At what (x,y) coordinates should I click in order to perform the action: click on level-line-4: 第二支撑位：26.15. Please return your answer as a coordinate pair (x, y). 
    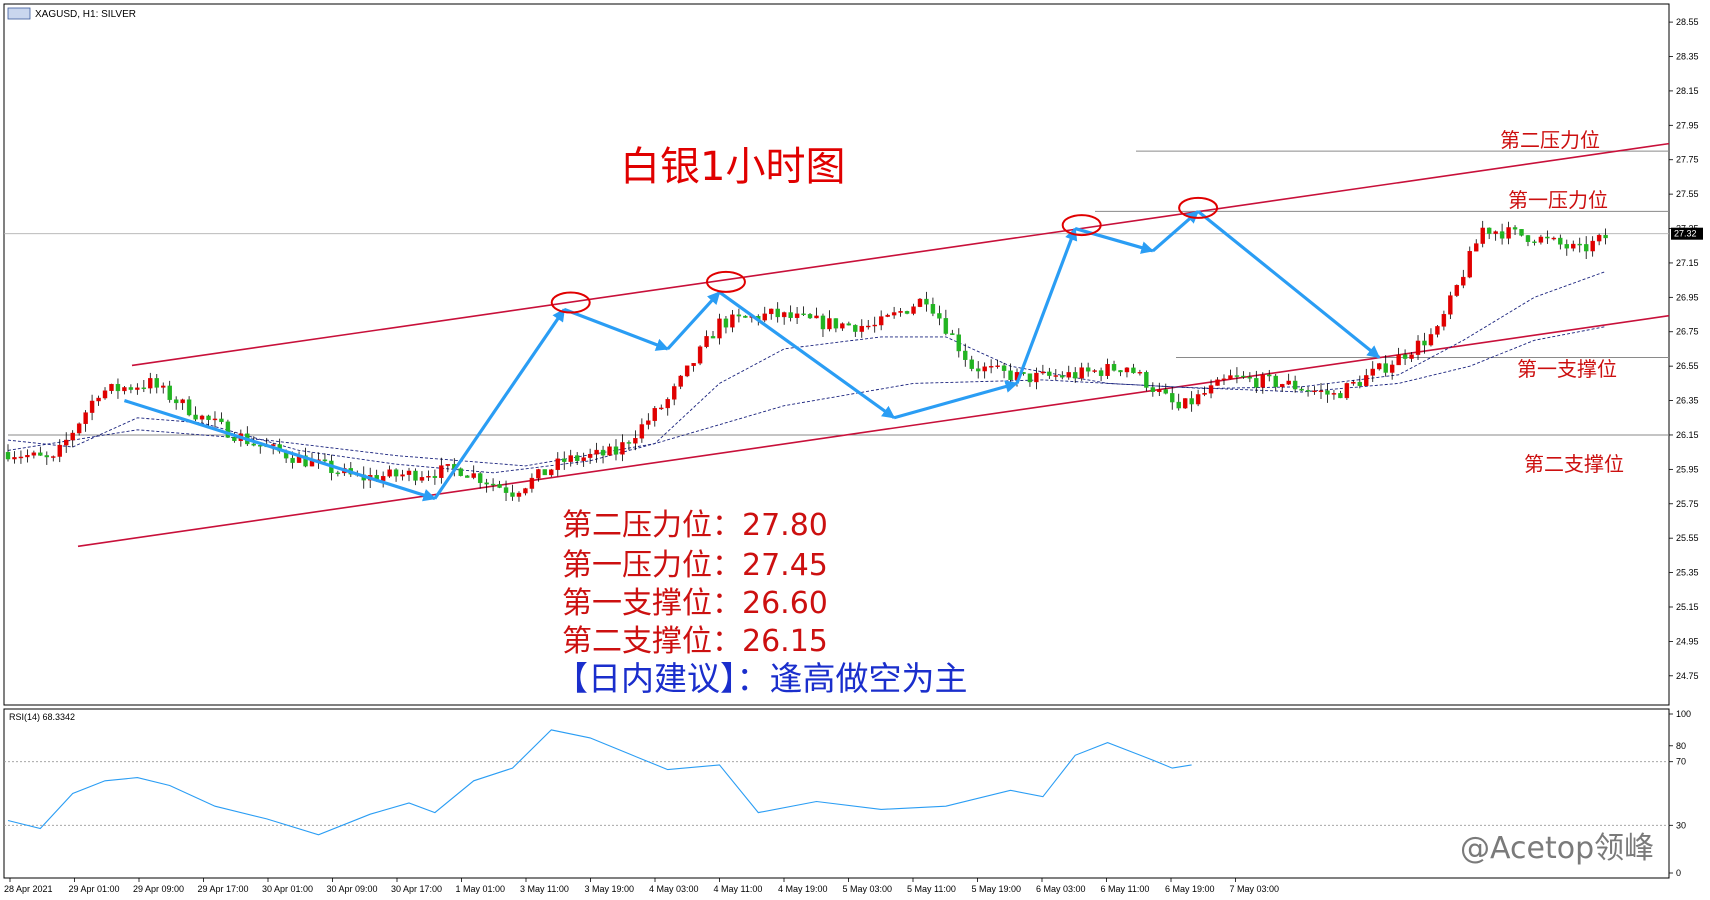
    Looking at the image, I should click on (695, 641).